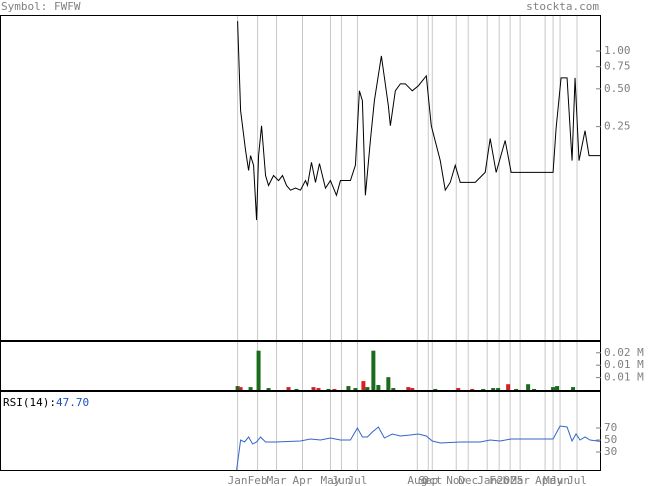 This screenshot has height=486, width=655. Describe the element at coordinates (610, 439) in the screenshot. I see `y-tick-label: 50` at that location.